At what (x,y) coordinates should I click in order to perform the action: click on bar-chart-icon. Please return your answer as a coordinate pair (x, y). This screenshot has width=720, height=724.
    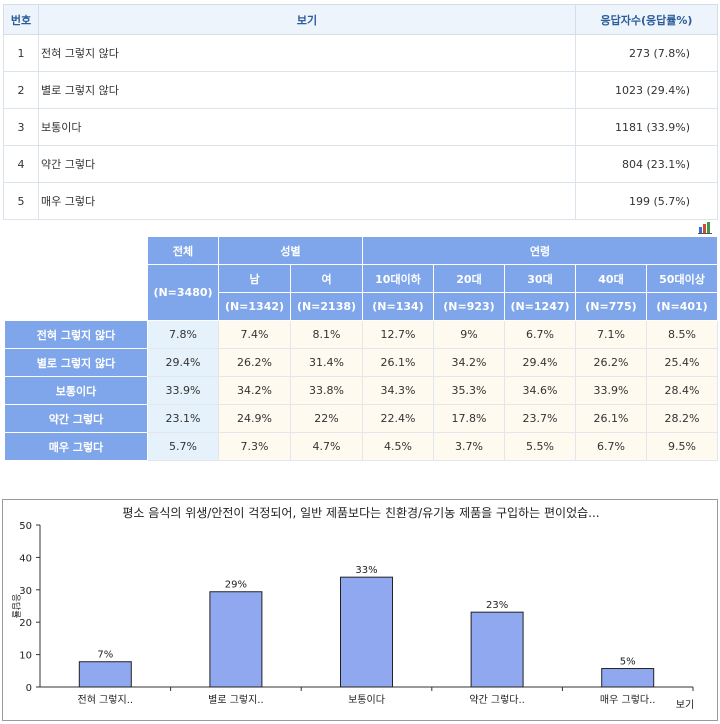
    Looking at the image, I should click on (705, 228).